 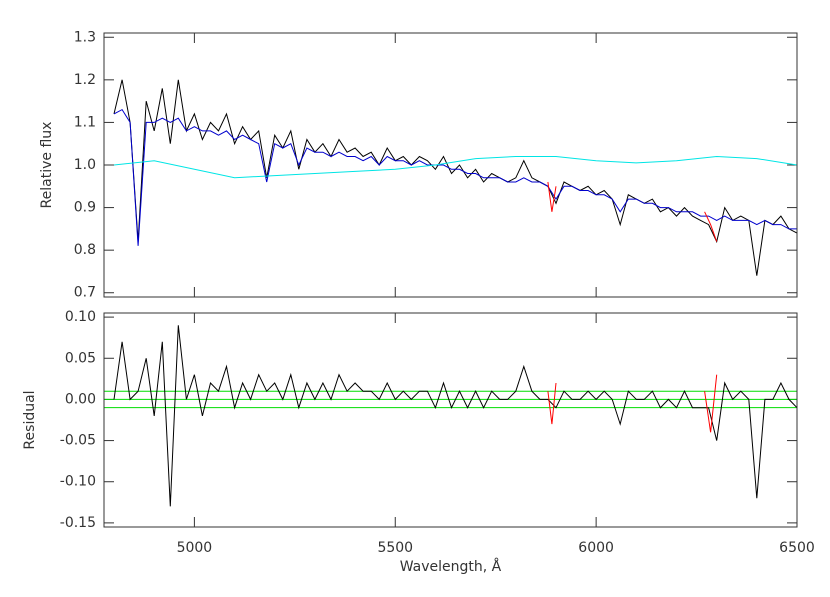 I want to click on y-tick-label: 0.9, so click(x=85, y=208).